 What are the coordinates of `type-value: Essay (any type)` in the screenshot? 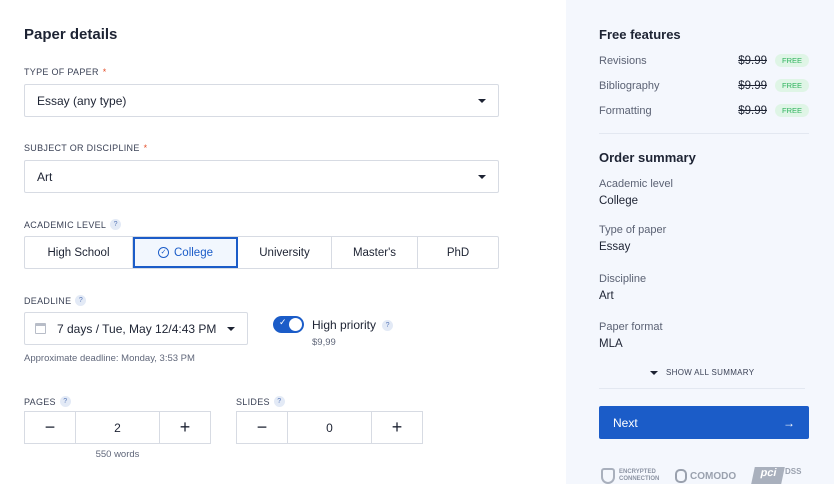 It's located at (82, 100).